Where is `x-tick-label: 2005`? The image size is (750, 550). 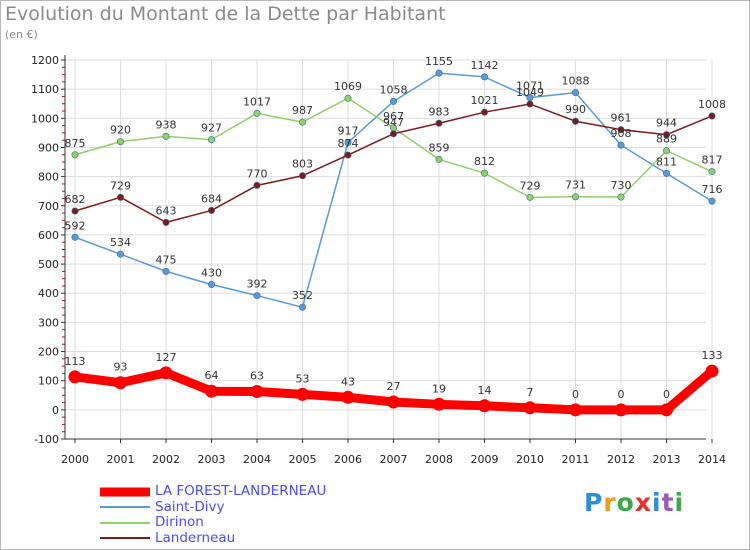 x-tick-label: 2005 is located at coordinates (303, 459).